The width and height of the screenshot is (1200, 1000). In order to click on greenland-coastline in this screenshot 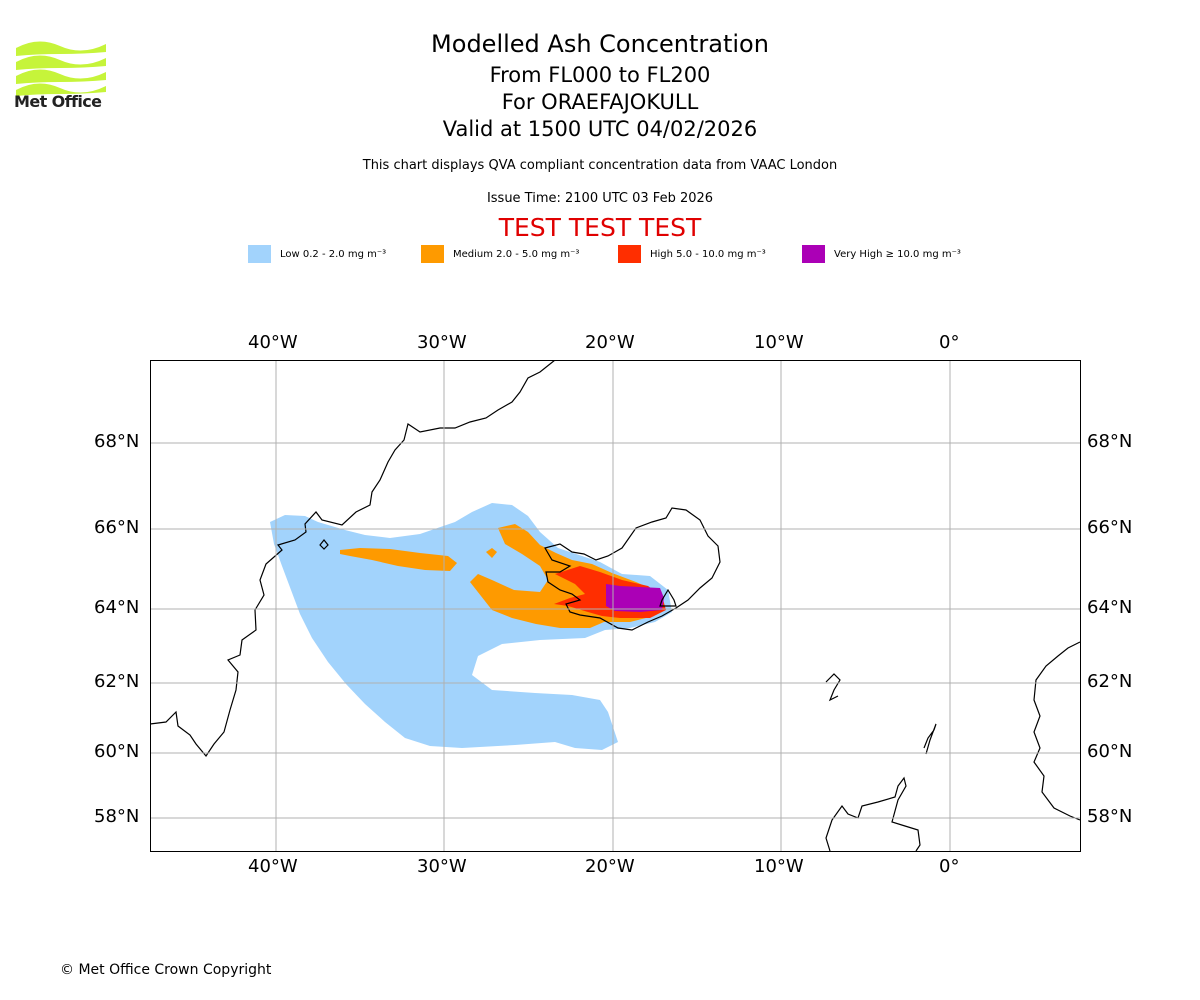, I will do `click(353, 559)`.